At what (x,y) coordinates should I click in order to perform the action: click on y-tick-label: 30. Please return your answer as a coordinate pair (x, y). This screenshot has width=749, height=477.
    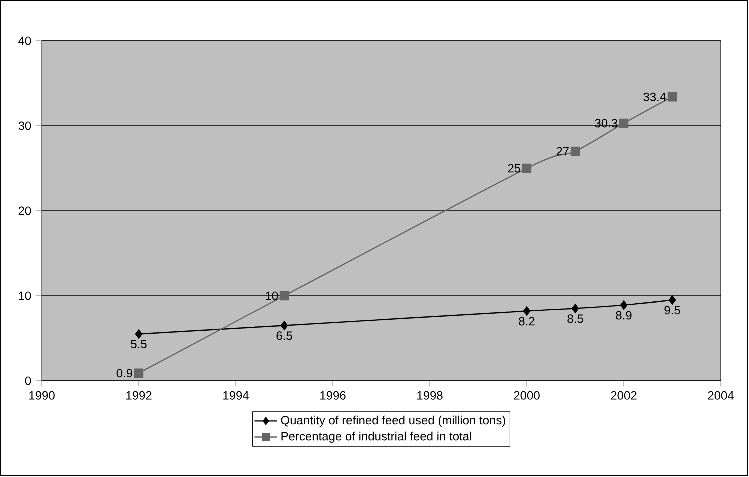
    Looking at the image, I should click on (25, 126).